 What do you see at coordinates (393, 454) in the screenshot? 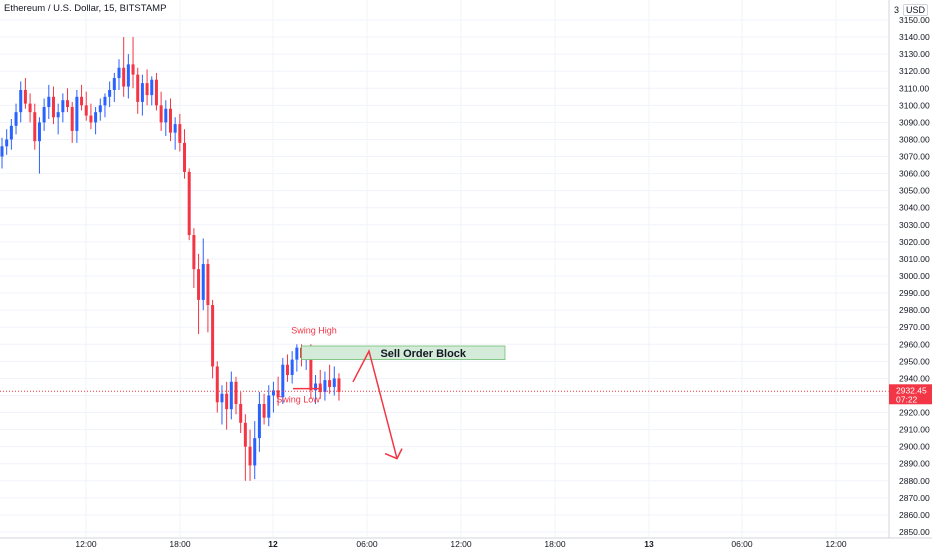
I see `projection-arrowhead` at bounding box center [393, 454].